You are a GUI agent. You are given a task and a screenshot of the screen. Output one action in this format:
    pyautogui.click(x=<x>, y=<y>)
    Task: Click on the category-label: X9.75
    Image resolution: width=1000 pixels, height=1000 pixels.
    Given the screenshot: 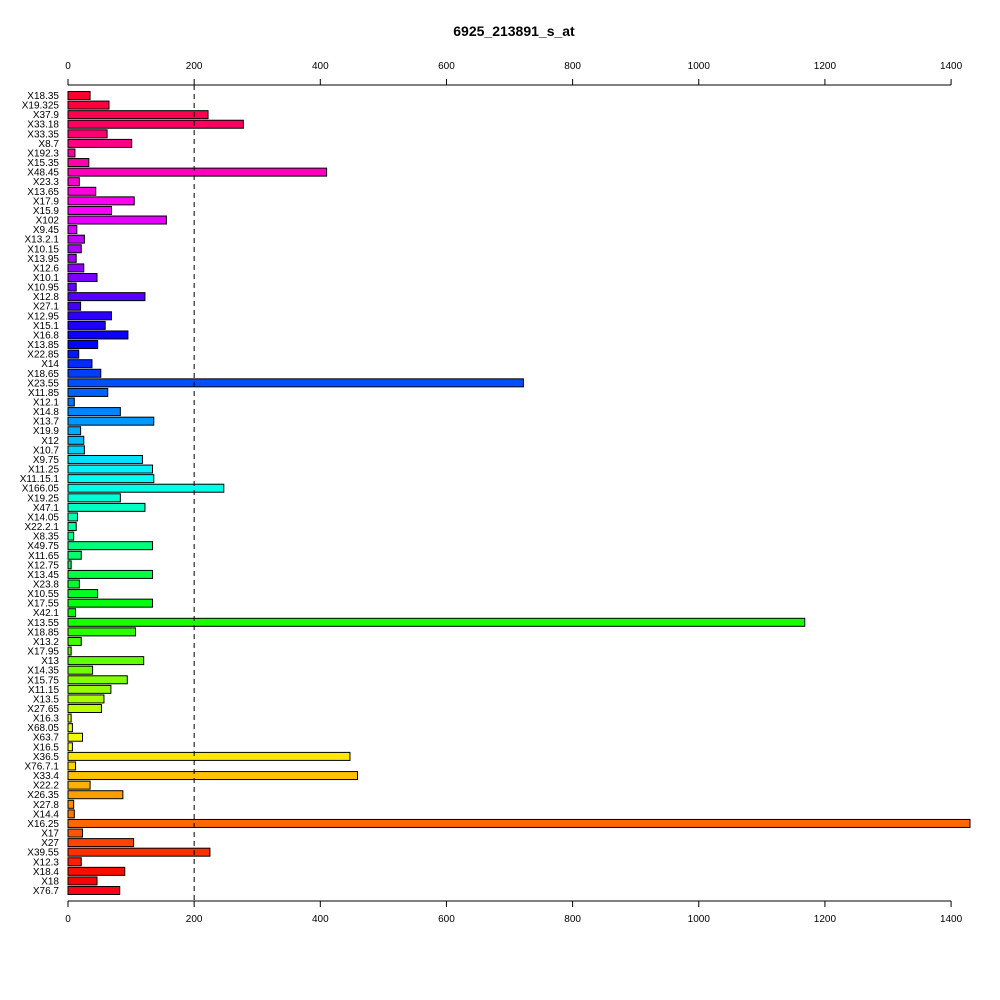 What is the action you would take?
    pyautogui.click(x=46, y=460)
    